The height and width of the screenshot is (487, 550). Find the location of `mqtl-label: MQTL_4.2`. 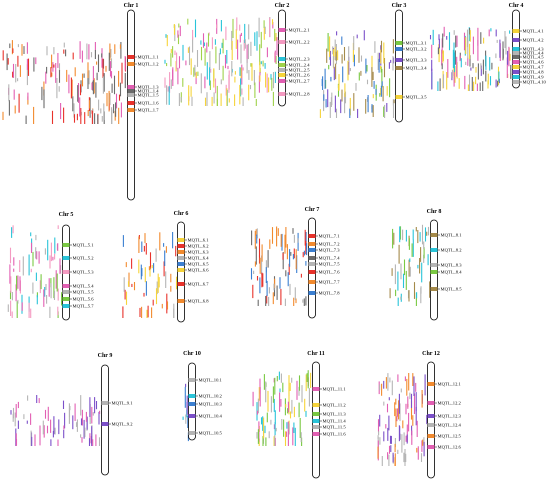

mqtl-label: MQTL_4.2 is located at coordinates (534, 40).